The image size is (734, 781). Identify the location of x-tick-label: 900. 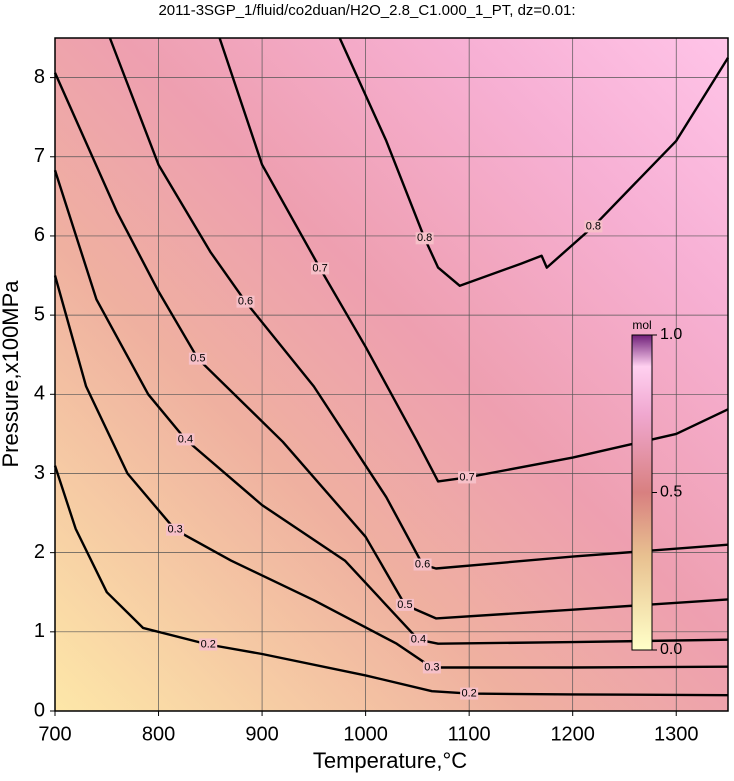
(261, 734).